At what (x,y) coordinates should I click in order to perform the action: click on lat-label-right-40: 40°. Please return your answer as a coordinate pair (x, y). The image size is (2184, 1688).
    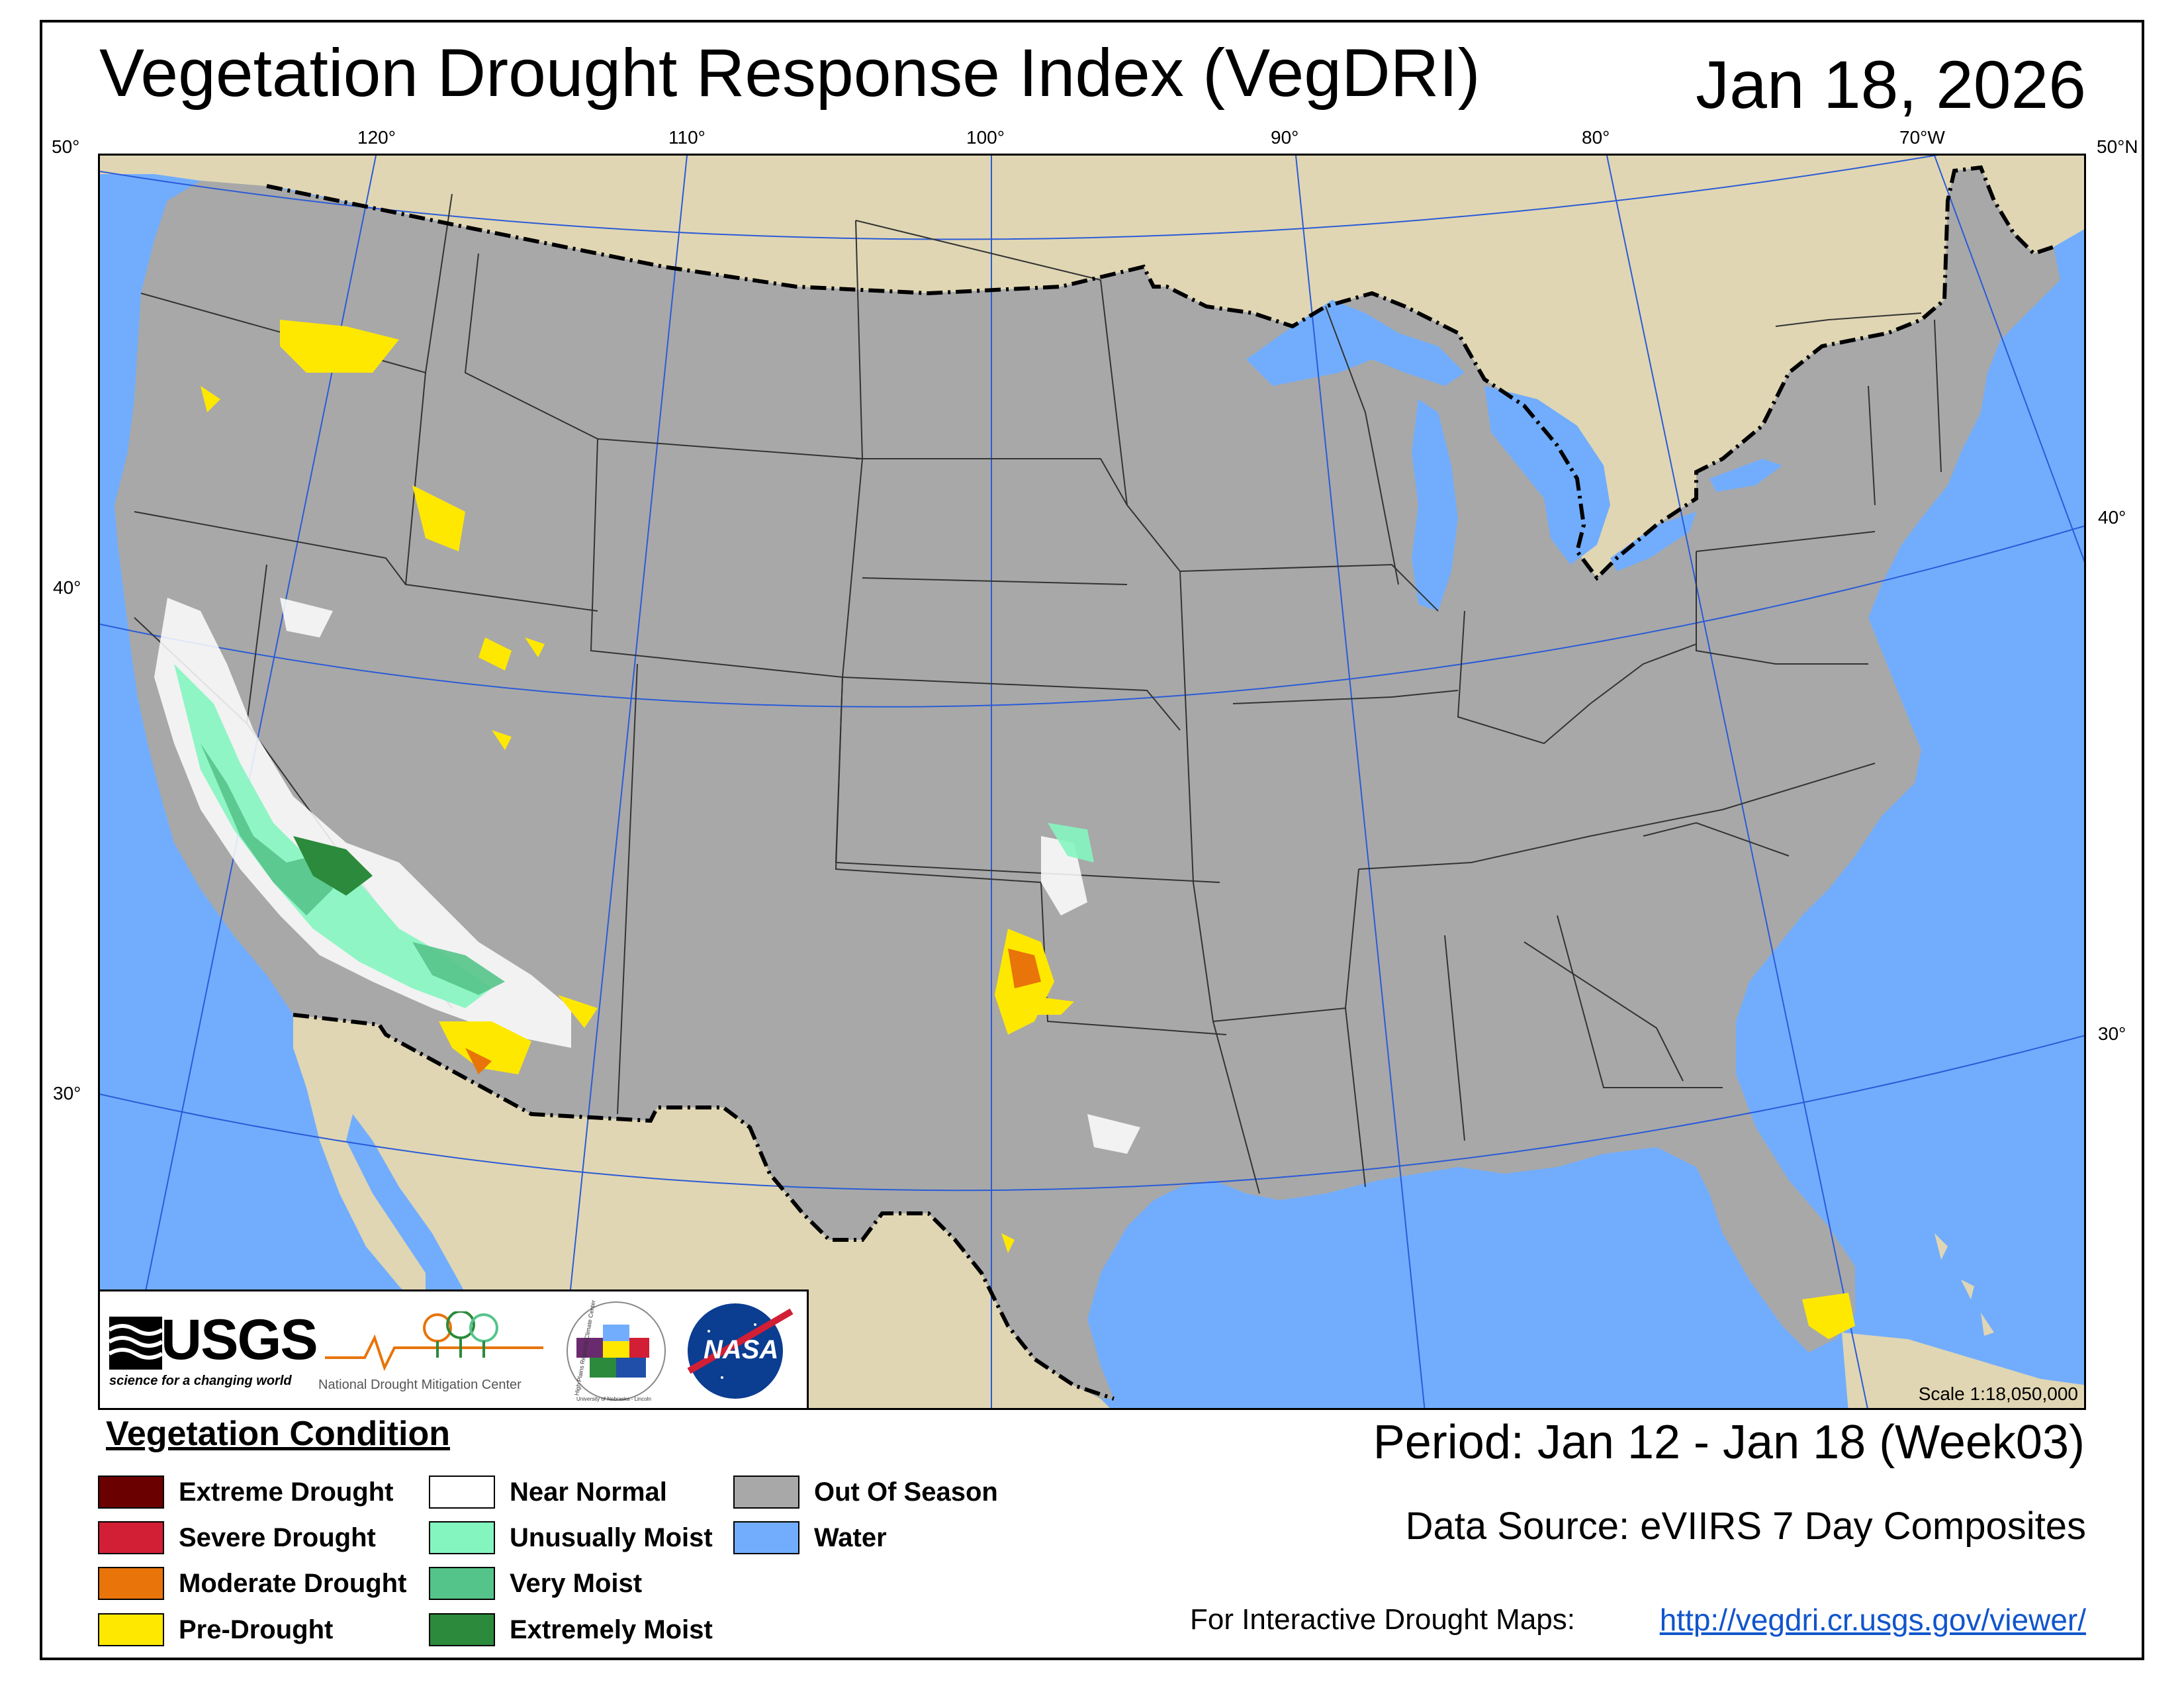
    Looking at the image, I should click on (2112, 517).